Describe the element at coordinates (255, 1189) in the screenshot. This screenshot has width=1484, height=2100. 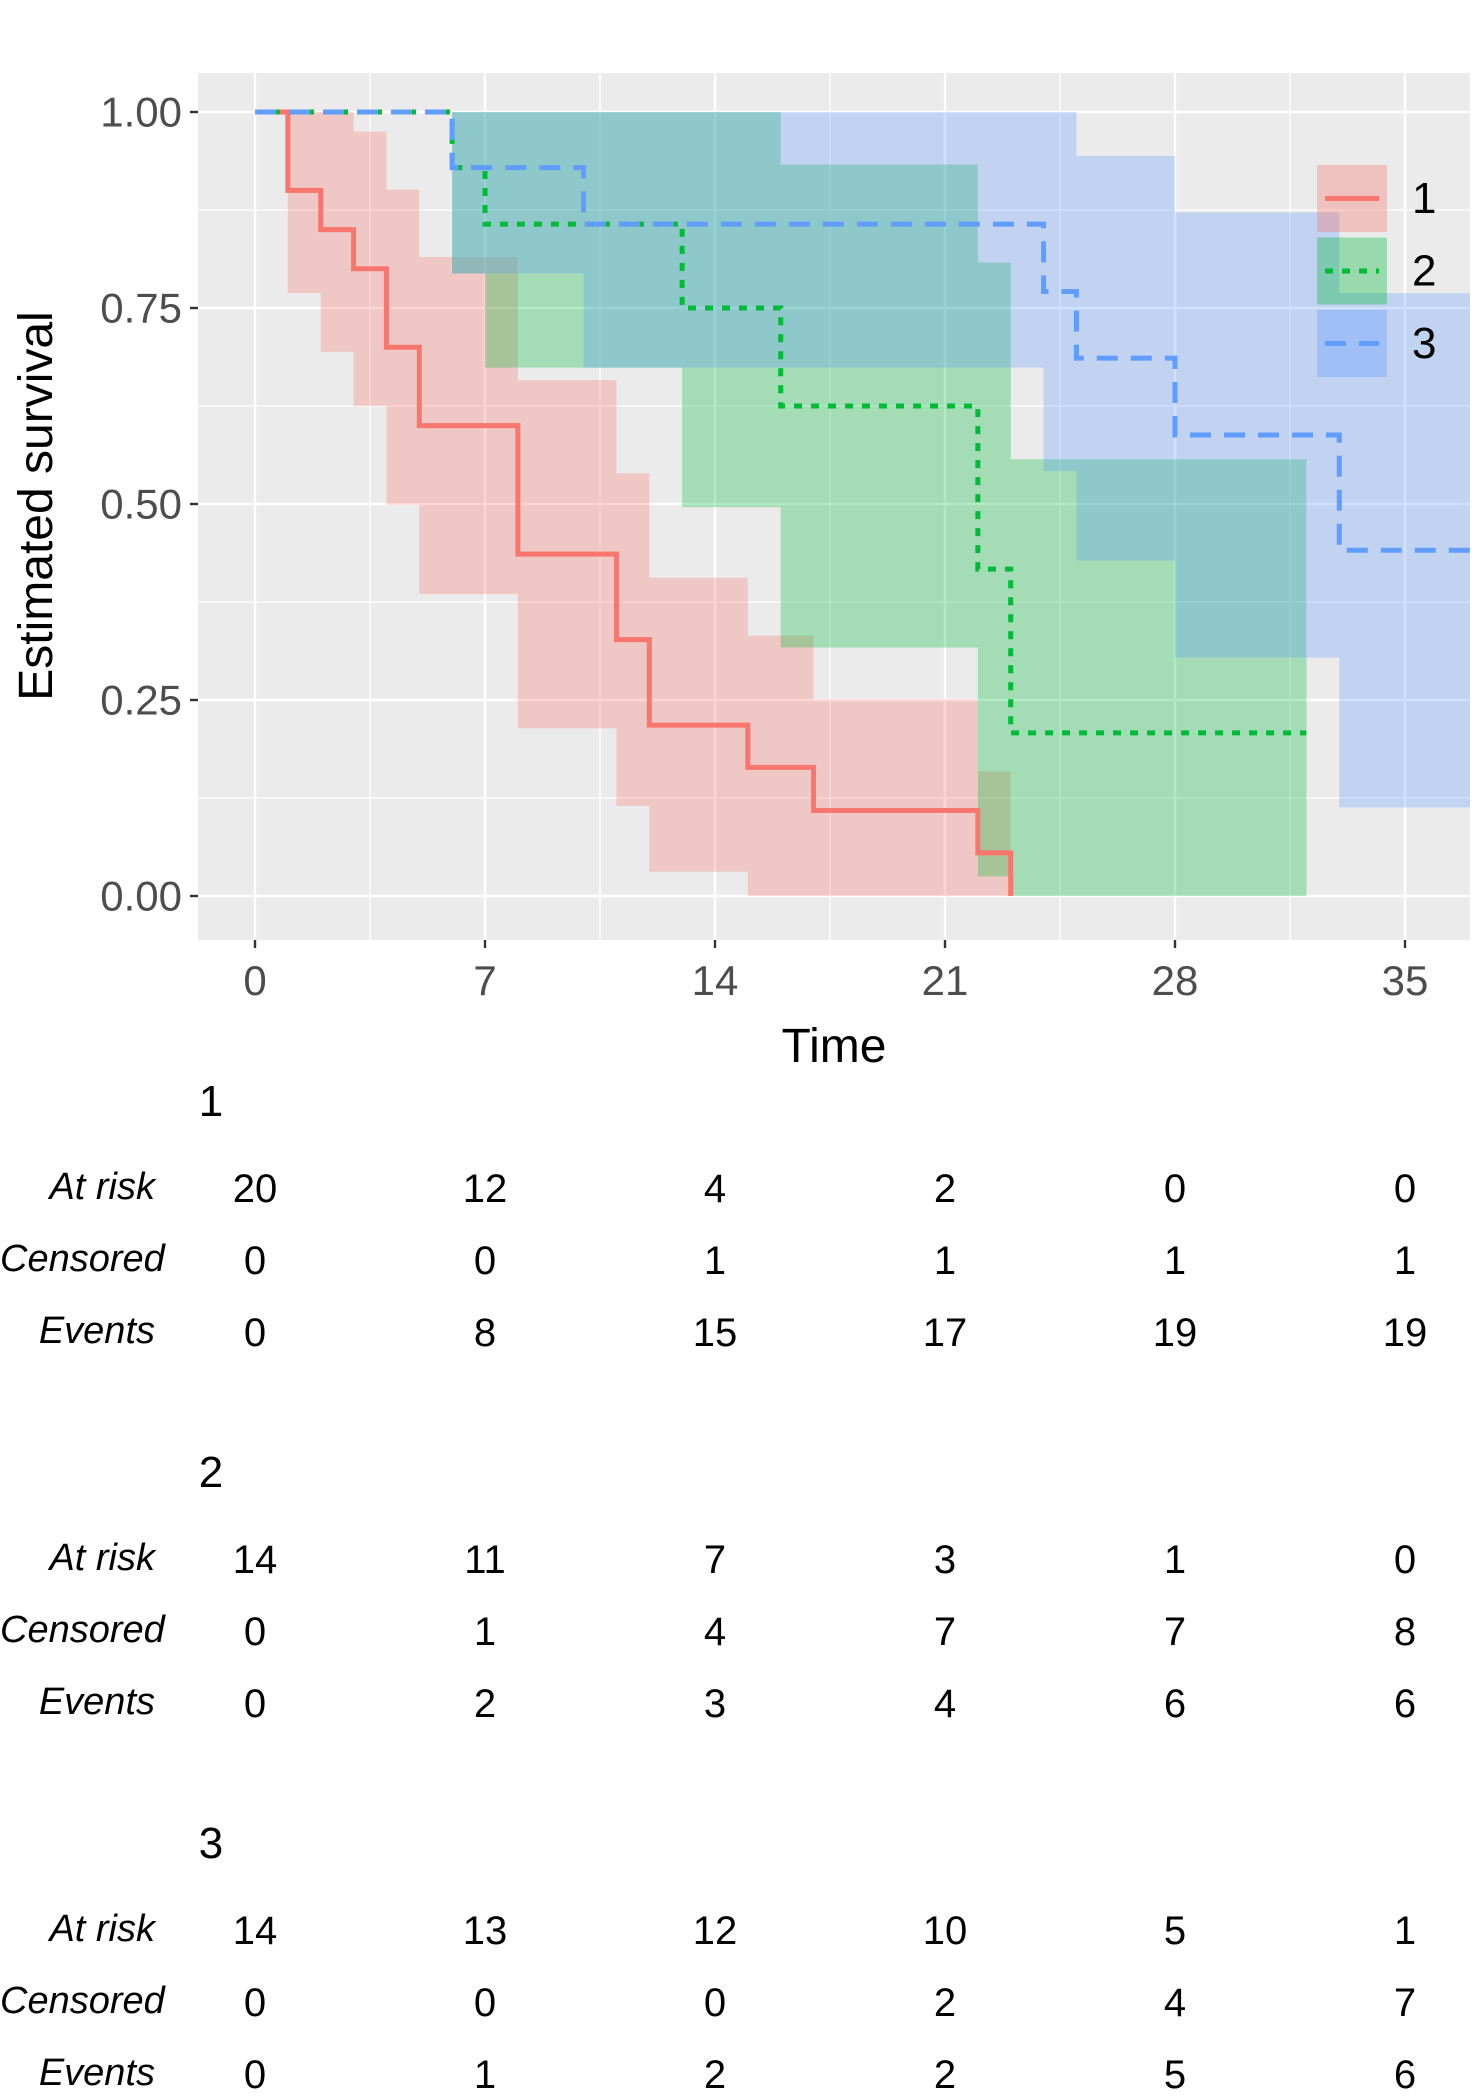
I see `risk-table-cell: 20` at that location.